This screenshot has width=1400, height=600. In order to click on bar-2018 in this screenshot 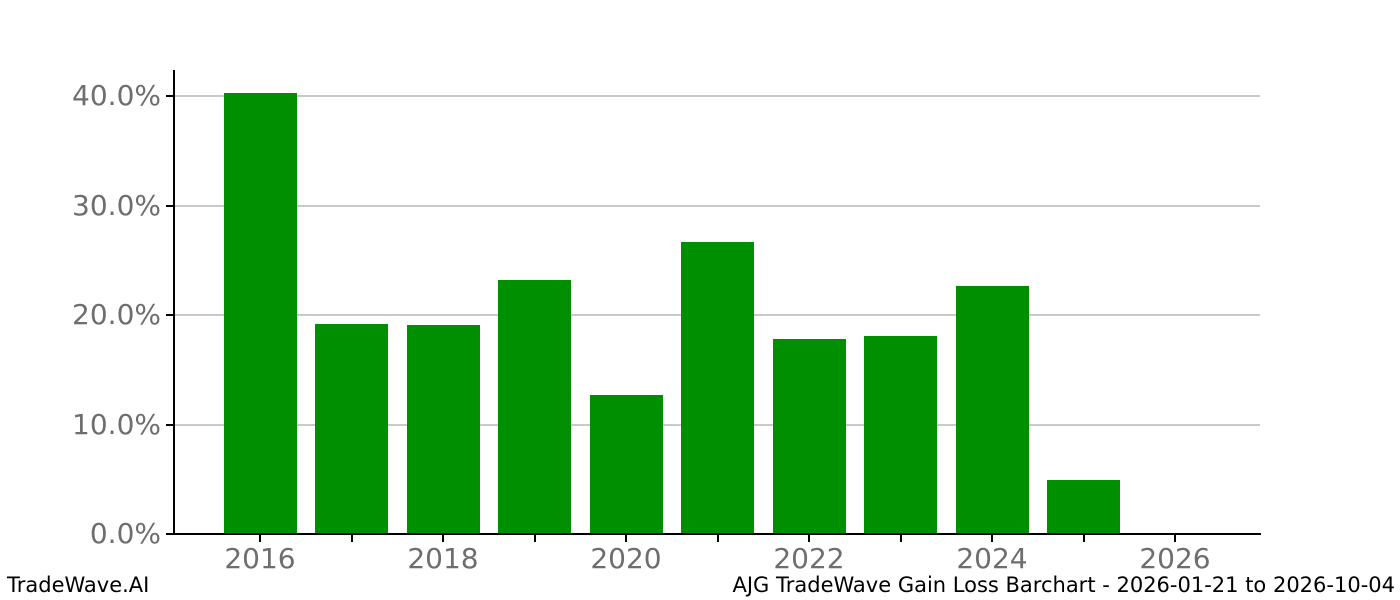, I will do `click(443, 429)`.